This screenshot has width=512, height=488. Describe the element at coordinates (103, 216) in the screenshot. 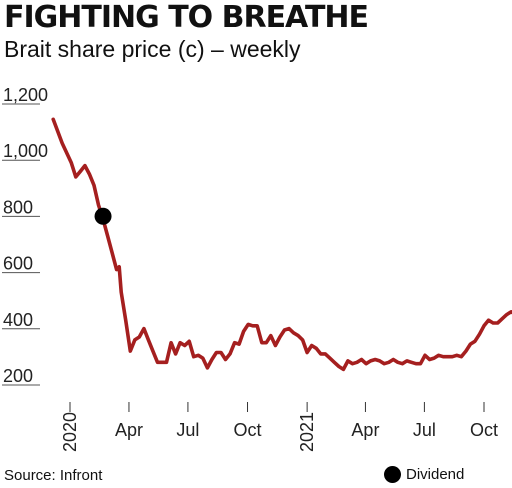

I see `dividend-marker` at that location.